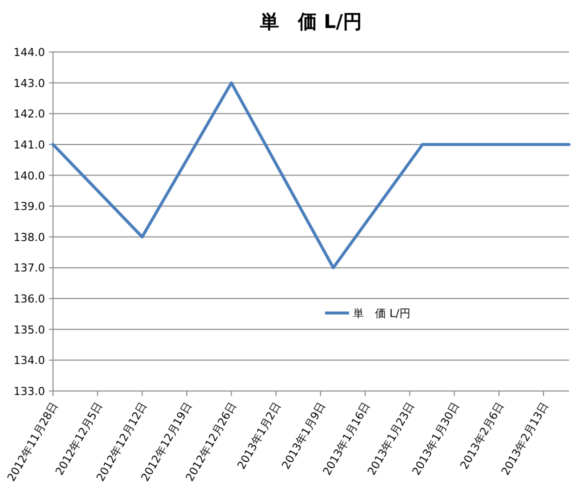  Describe the element at coordinates (29, 175) in the screenshot. I see `y-tick-label: 140.0` at that location.